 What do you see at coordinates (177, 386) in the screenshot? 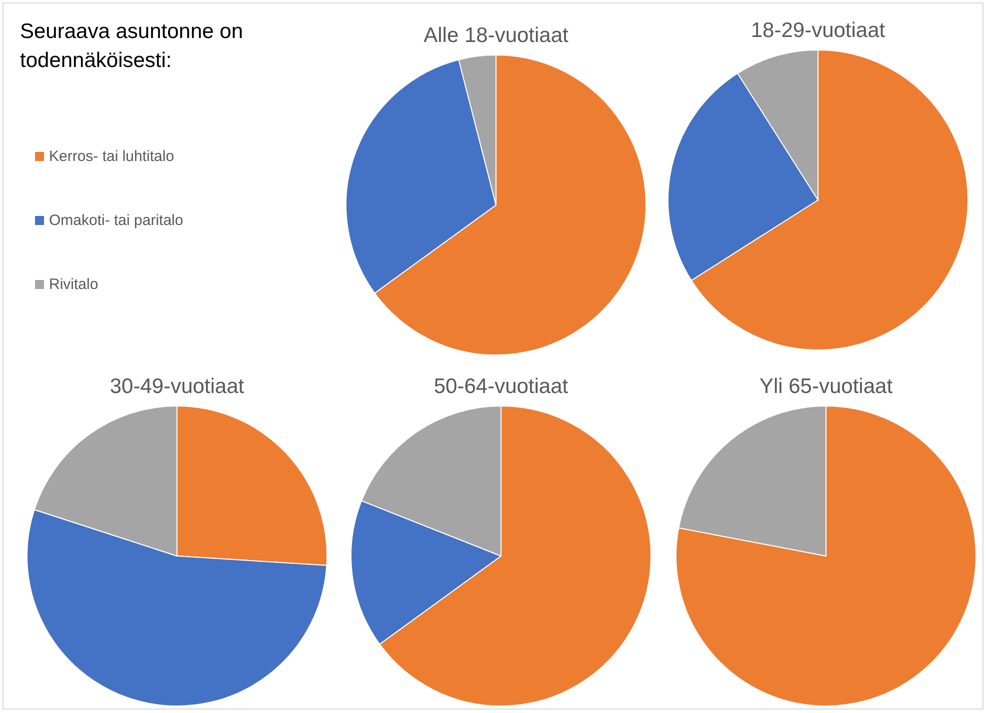
I see `chart-title: 30-49-vuotiaat` at bounding box center [177, 386].